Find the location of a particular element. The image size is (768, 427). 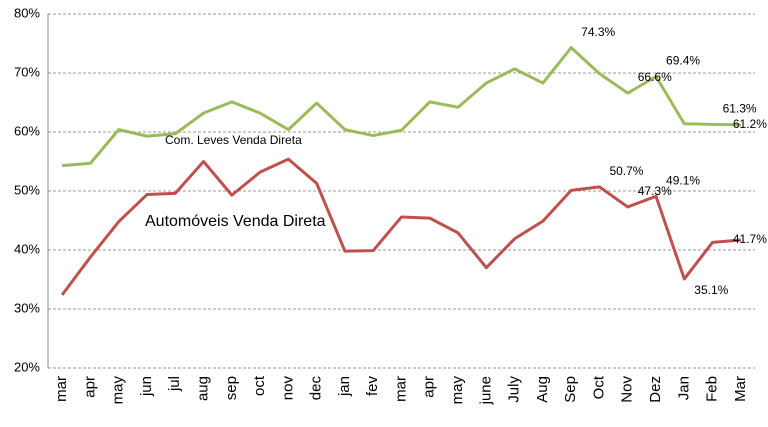

x-tick-label: oct is located at coordinates (259, 385).